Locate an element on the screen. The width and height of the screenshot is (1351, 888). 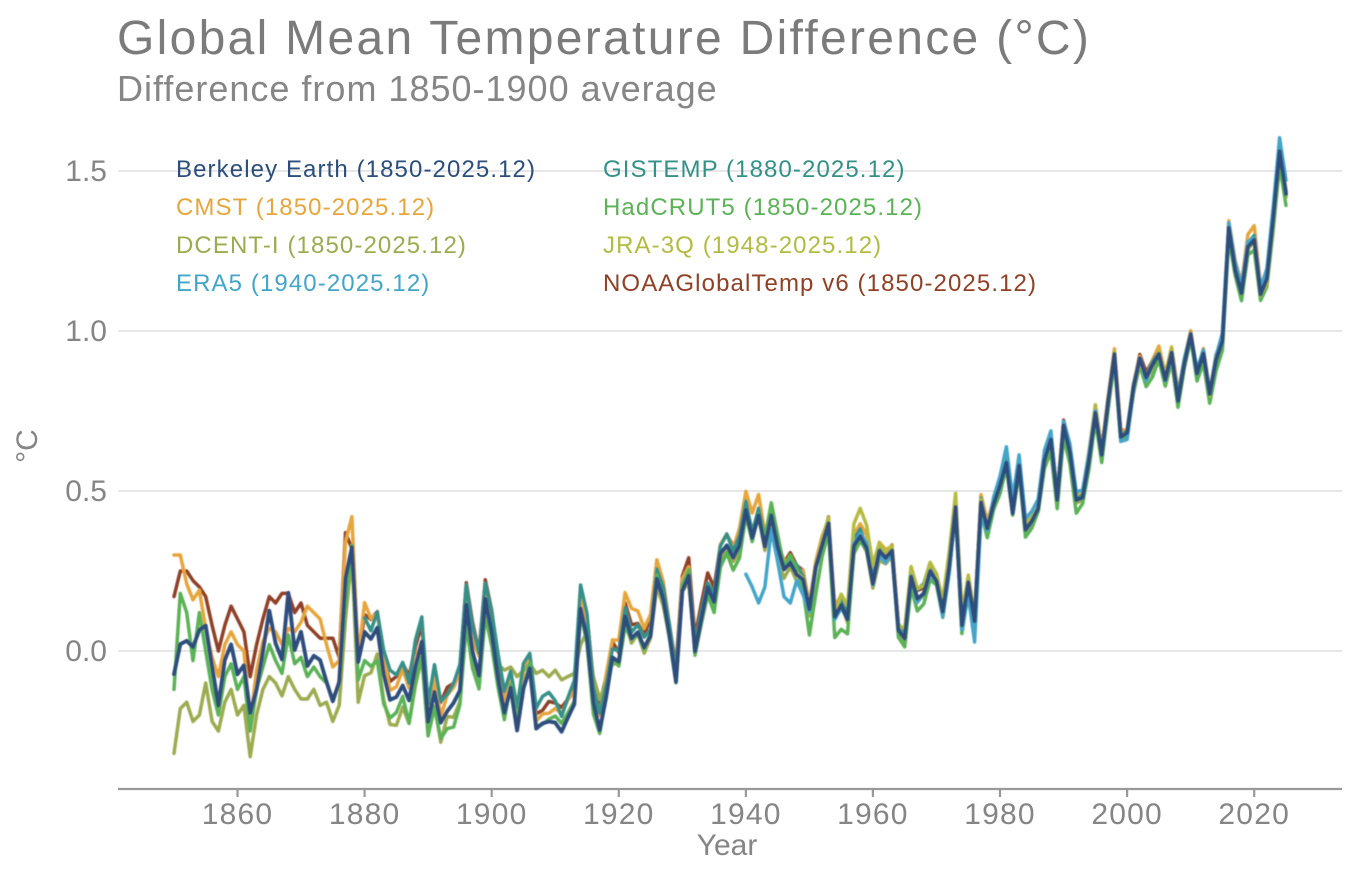
svg-text: Berkeley Earth (1850-2025.12) is located at coordinates (356, 169).